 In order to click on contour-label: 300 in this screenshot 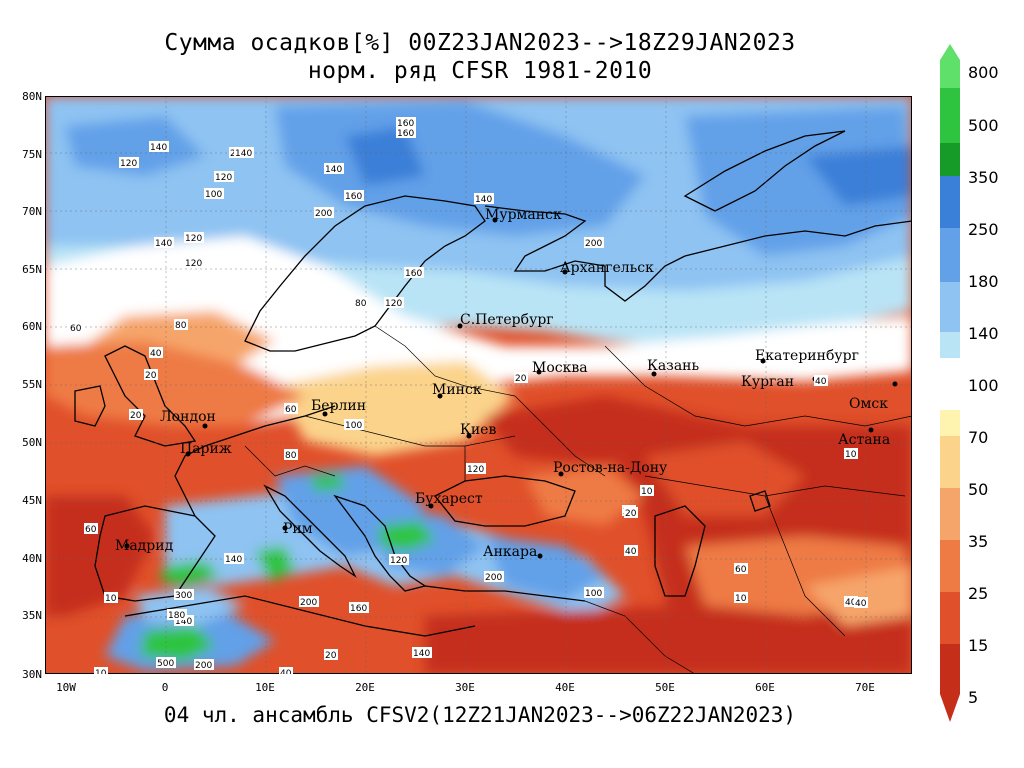, I will do `click(183, 596)`.